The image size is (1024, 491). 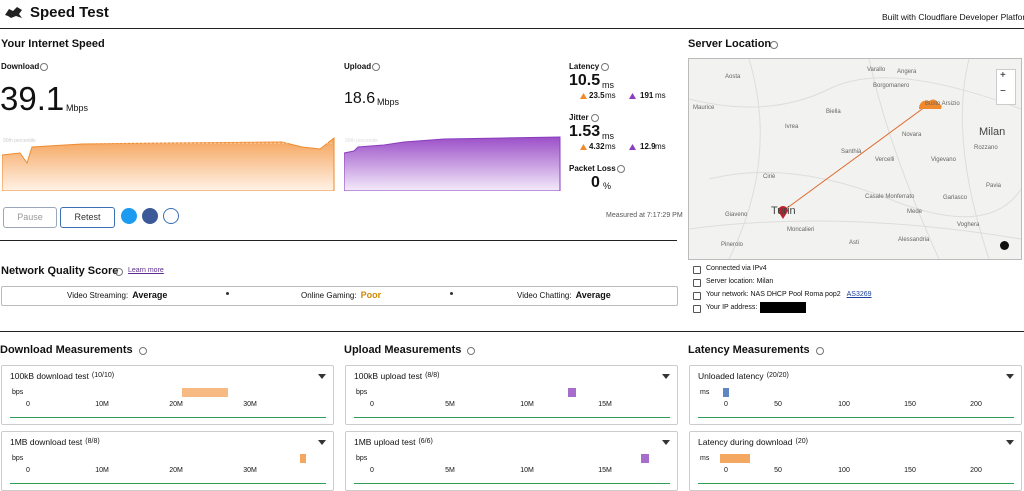 I want to click on button-label: Retest, so click(x=87, y=217).